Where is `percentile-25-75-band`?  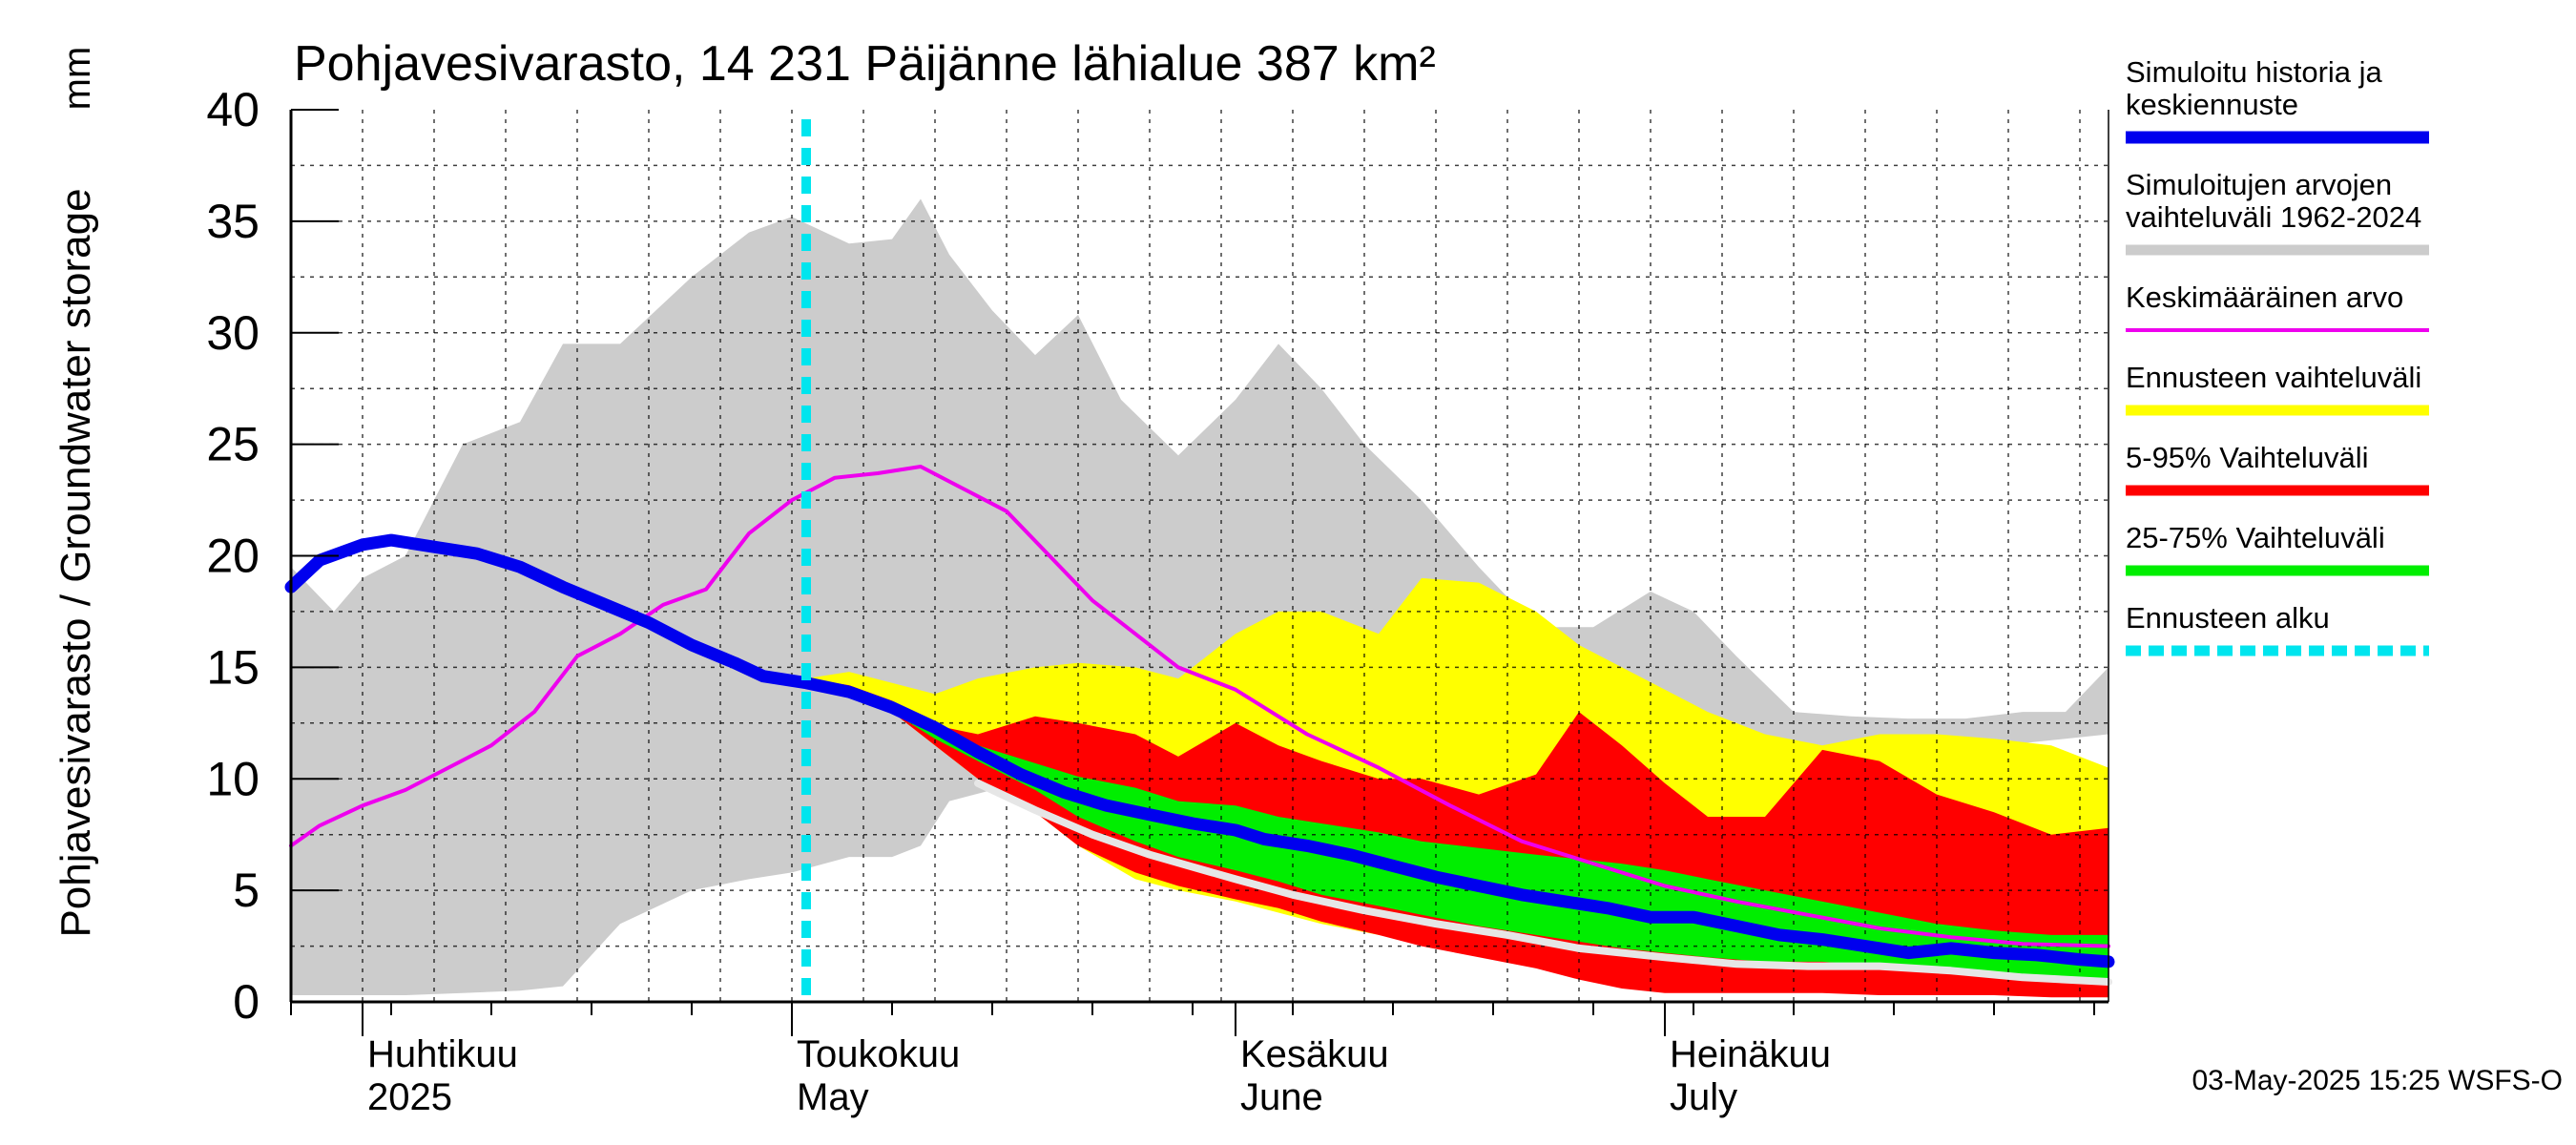
percentile-25-75-band is located at coordinates (1457, 829).